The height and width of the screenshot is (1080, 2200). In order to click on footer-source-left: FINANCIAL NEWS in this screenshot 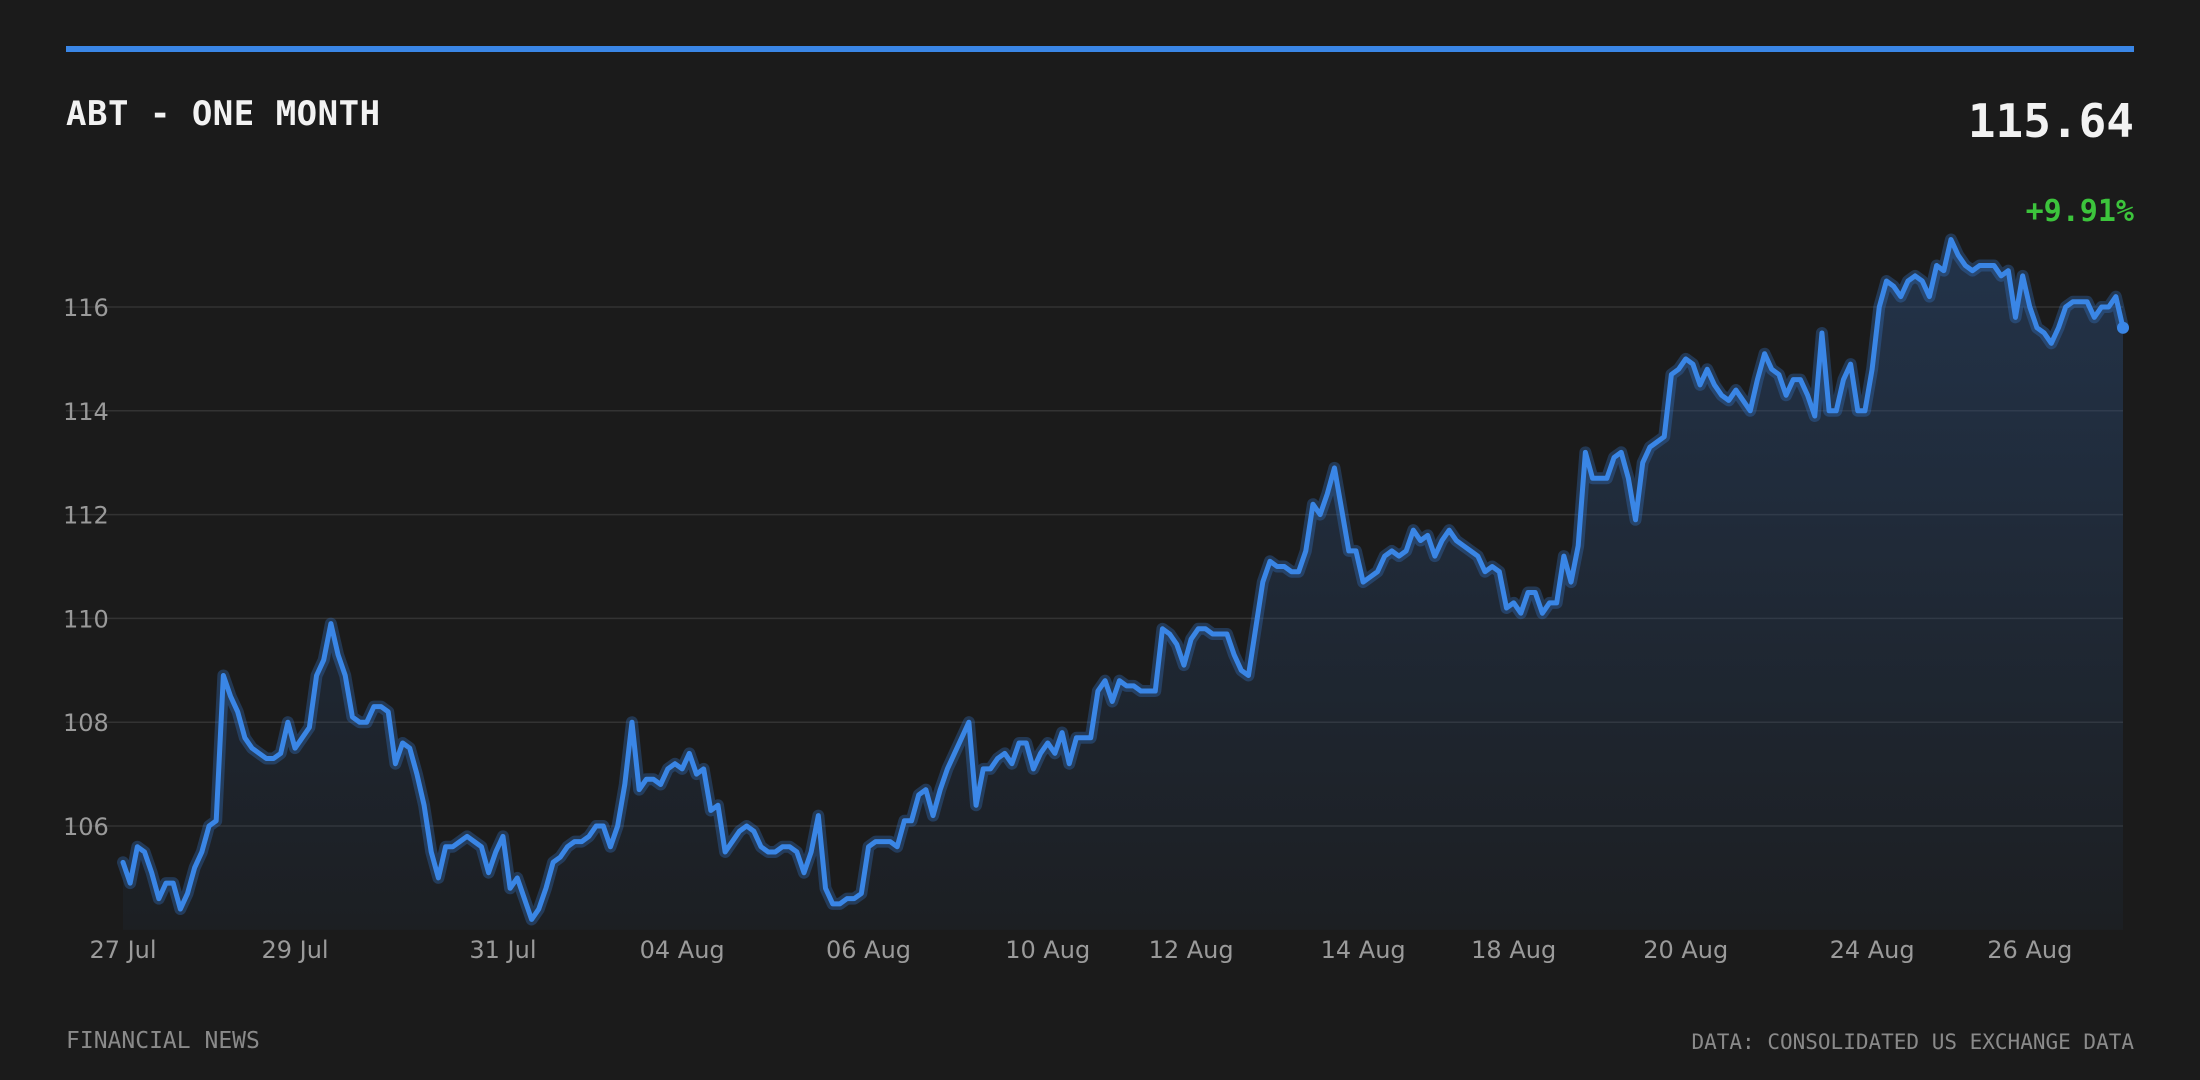, I will do `click(163, 1041)`.